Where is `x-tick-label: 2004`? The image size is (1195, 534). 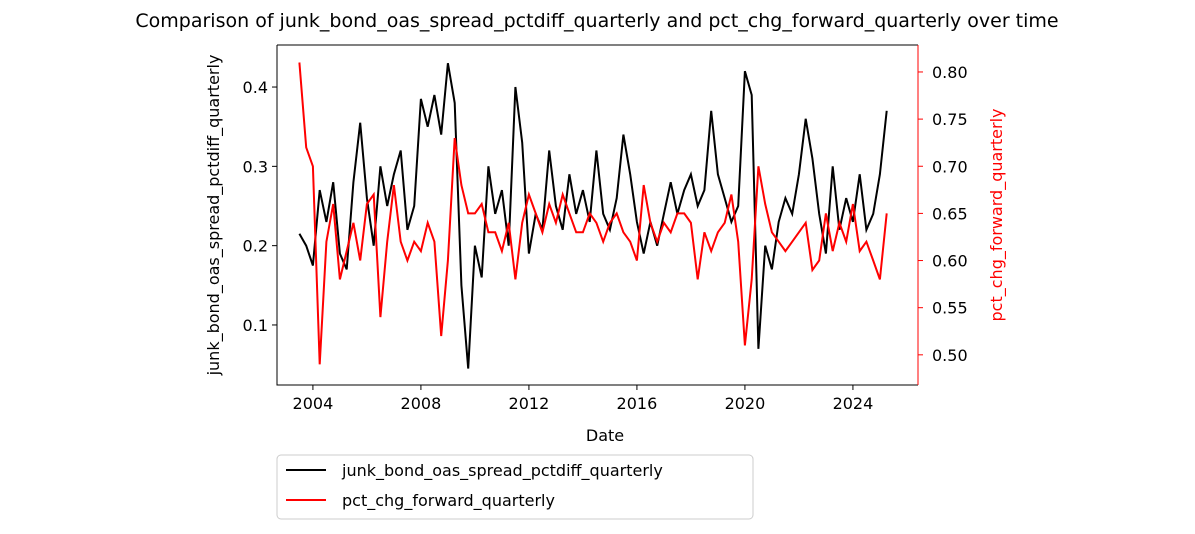
x-tick-label: 2004 is located at coordinates (313, 403).